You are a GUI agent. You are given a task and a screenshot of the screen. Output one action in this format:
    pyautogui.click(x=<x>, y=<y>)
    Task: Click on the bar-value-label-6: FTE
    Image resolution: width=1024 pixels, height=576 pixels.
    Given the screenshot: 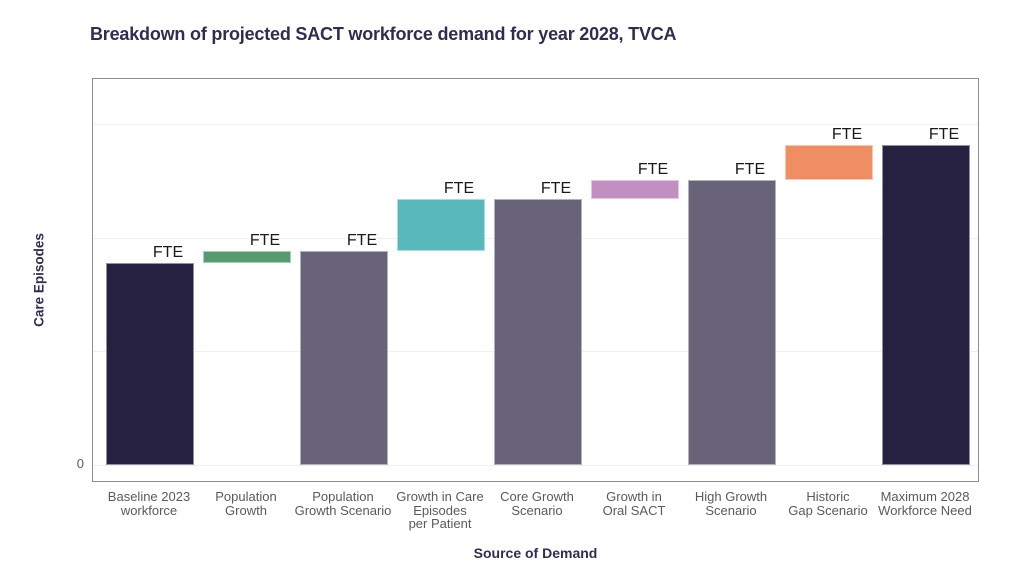 What is the action you would take?
    pyautogui.click(x=653, y=170)
    